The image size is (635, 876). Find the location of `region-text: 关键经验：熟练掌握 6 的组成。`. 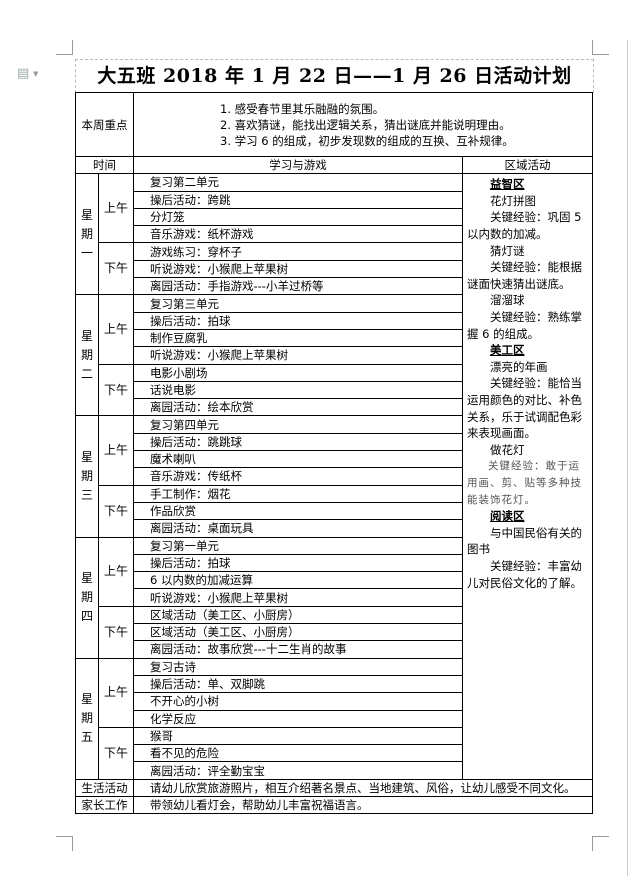

region-text: 关键经验：熟练掌握 6 的组成。 is located at coordinates (524, 325).